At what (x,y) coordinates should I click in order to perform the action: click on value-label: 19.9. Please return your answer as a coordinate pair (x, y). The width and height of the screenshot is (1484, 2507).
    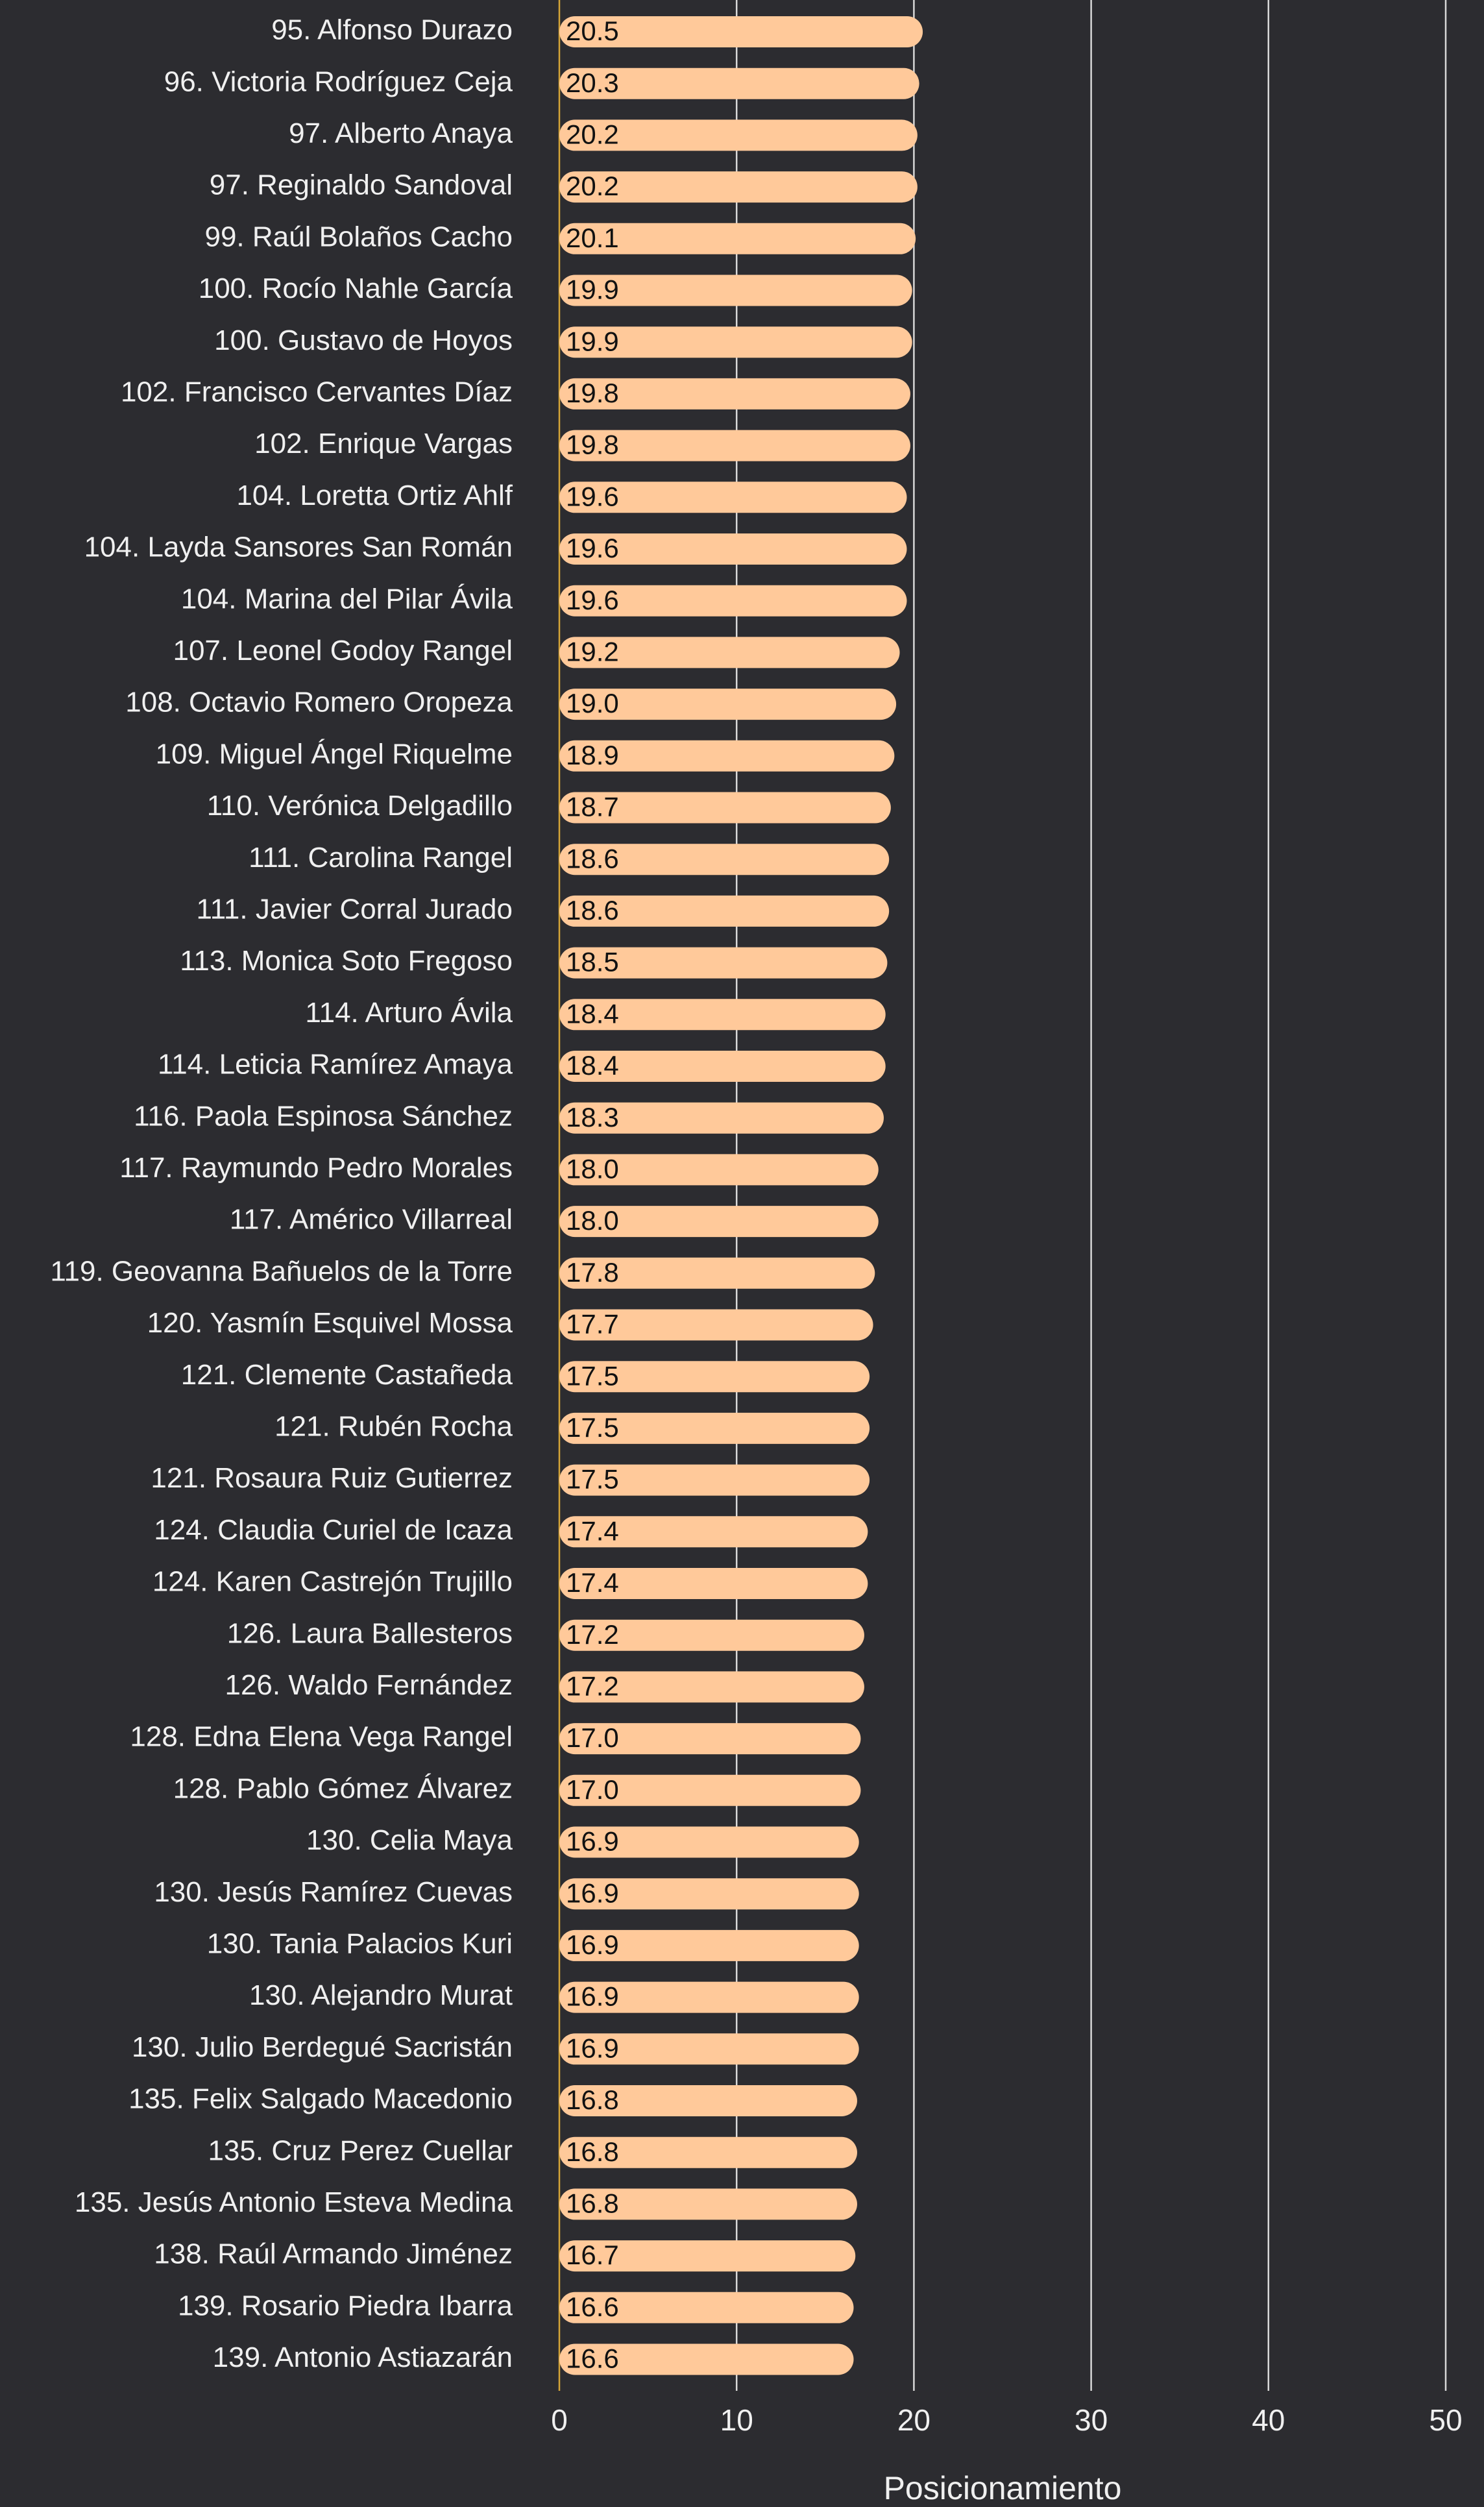
    Looking at the image, I should click on (592, 290).